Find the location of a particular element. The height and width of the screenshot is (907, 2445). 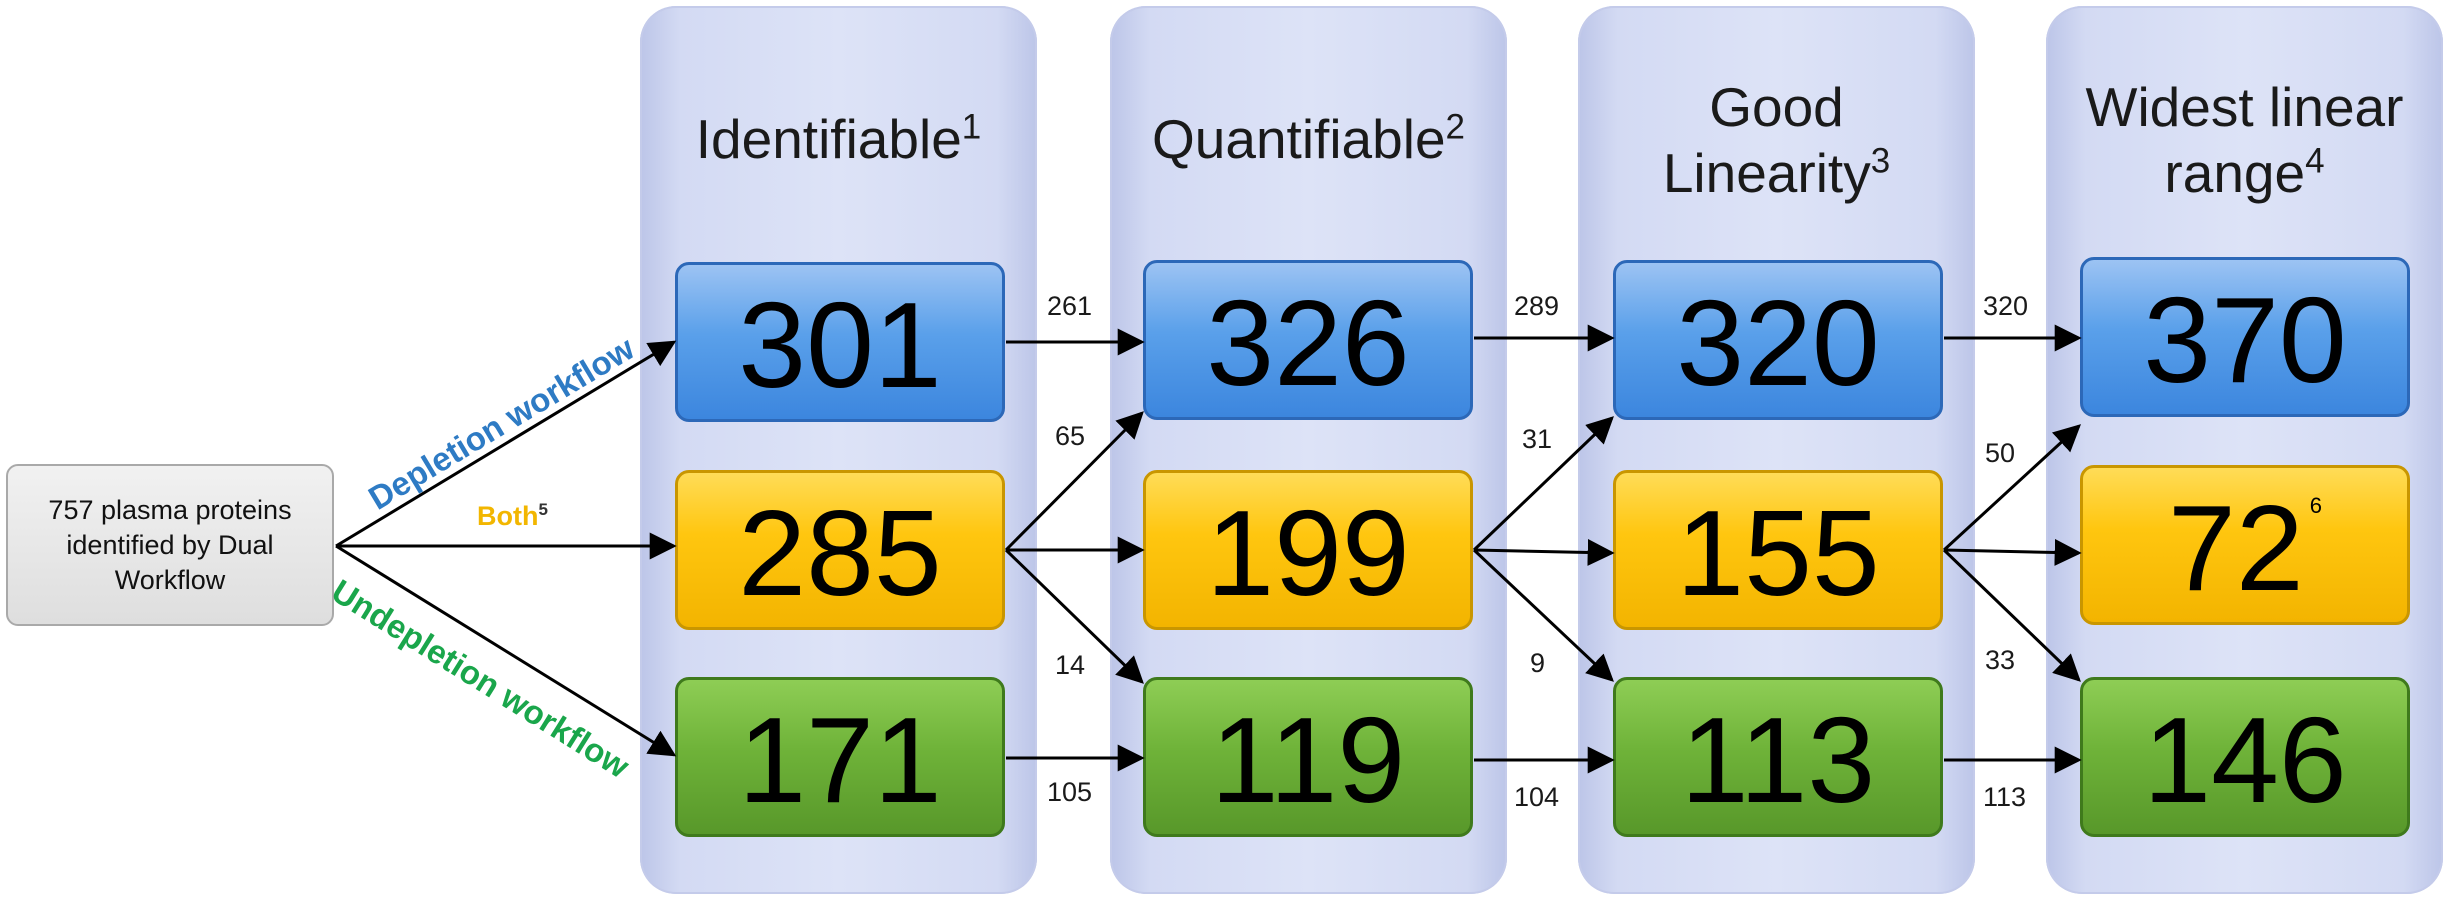

flow-label-c3c4-uu: 113 is located at coordinates (2005, 797).